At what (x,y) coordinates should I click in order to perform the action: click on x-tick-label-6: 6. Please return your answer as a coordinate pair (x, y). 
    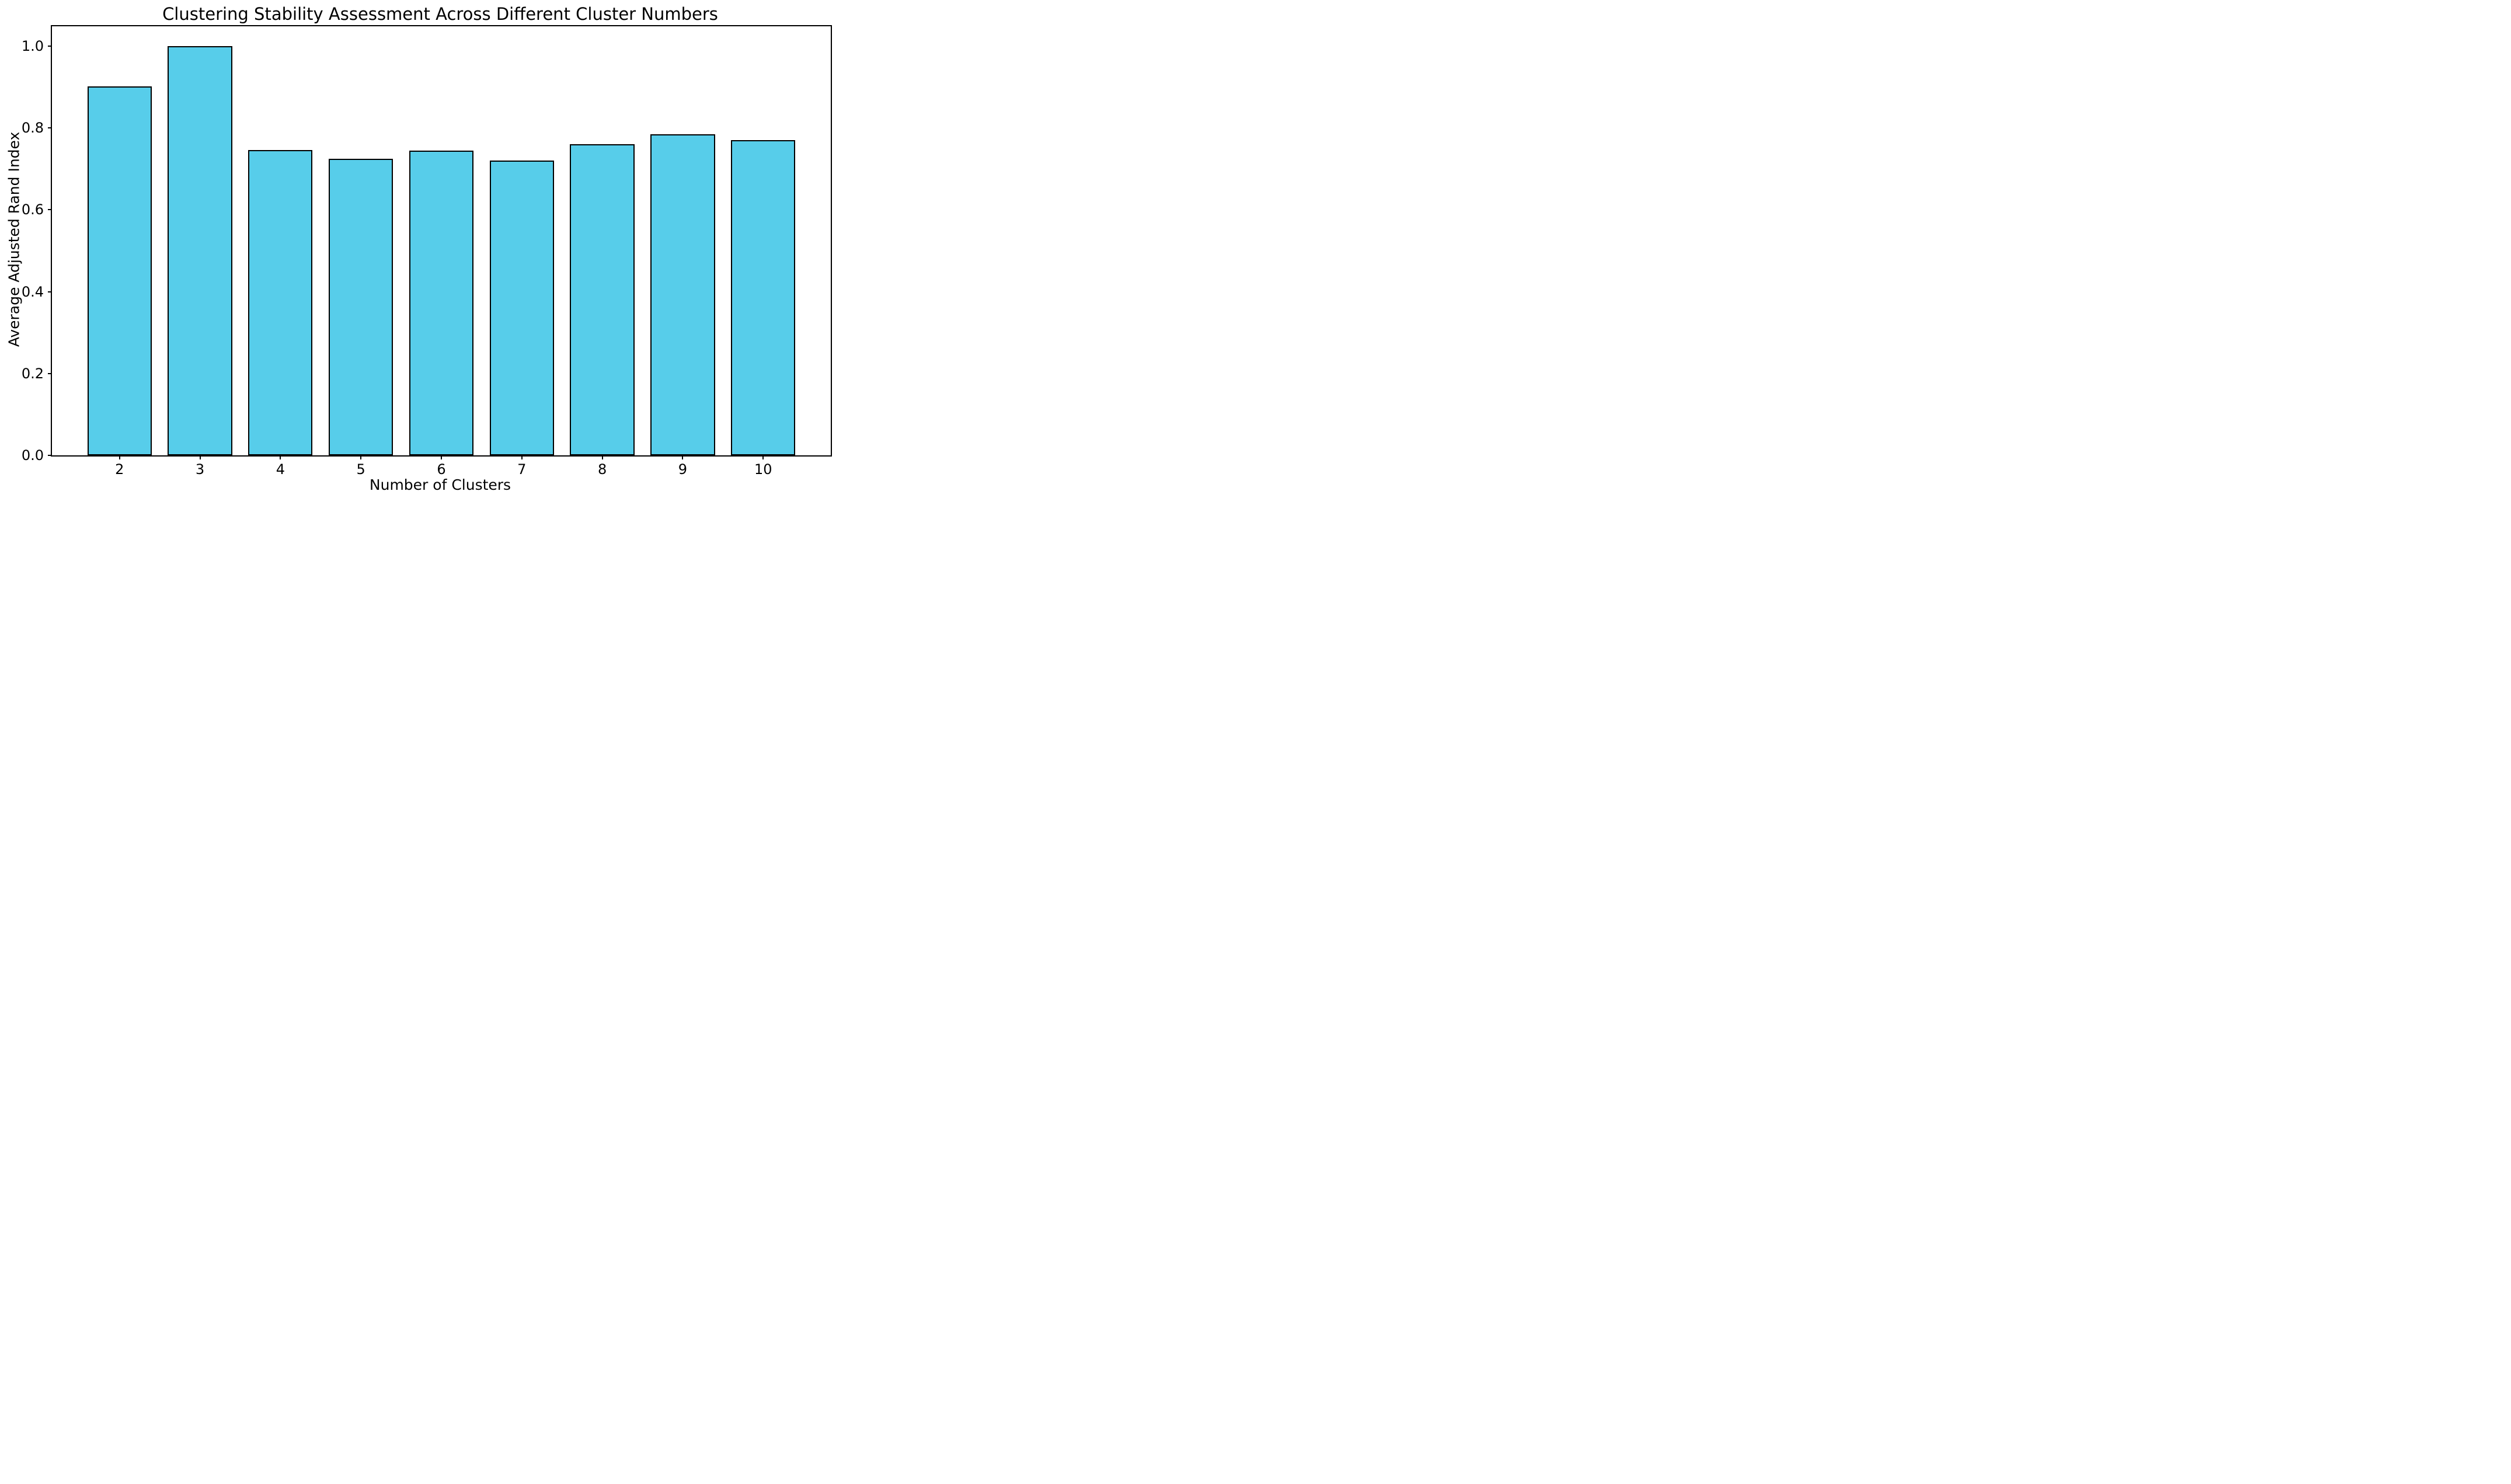
    Looking at the image, I should click on (441, 469).